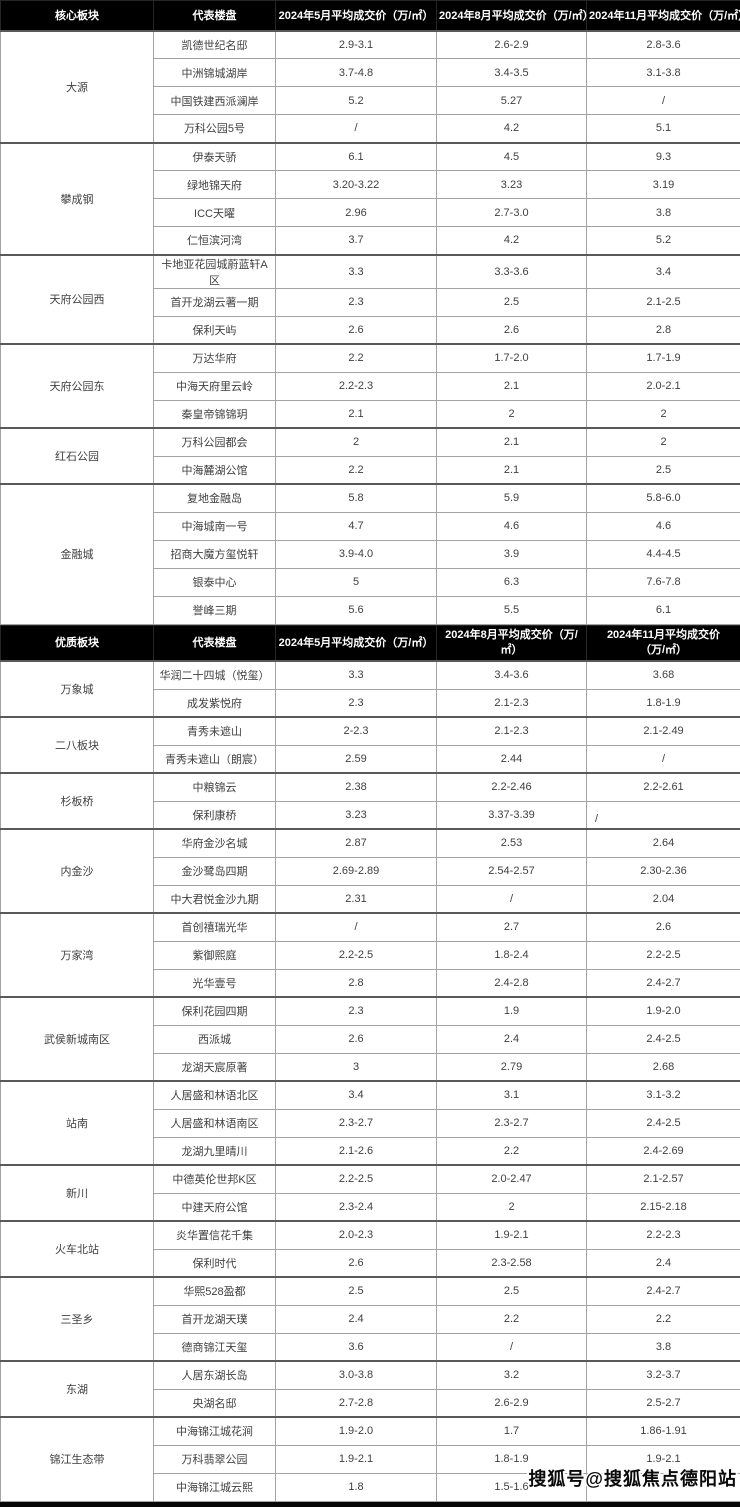  Describe the element at coordinates (356, 45) in the screenshot. I see `price-cell: 2.9-3.1` at that location.